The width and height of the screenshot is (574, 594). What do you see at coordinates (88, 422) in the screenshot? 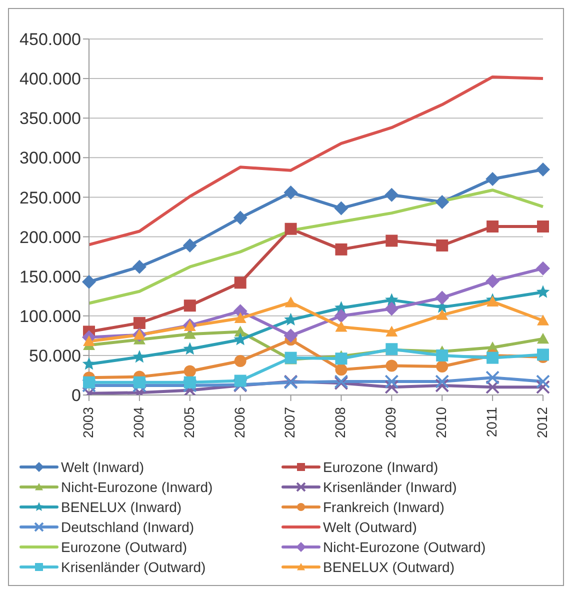
I see `x-tick-label: 2003` at bounding box center [88, 422].